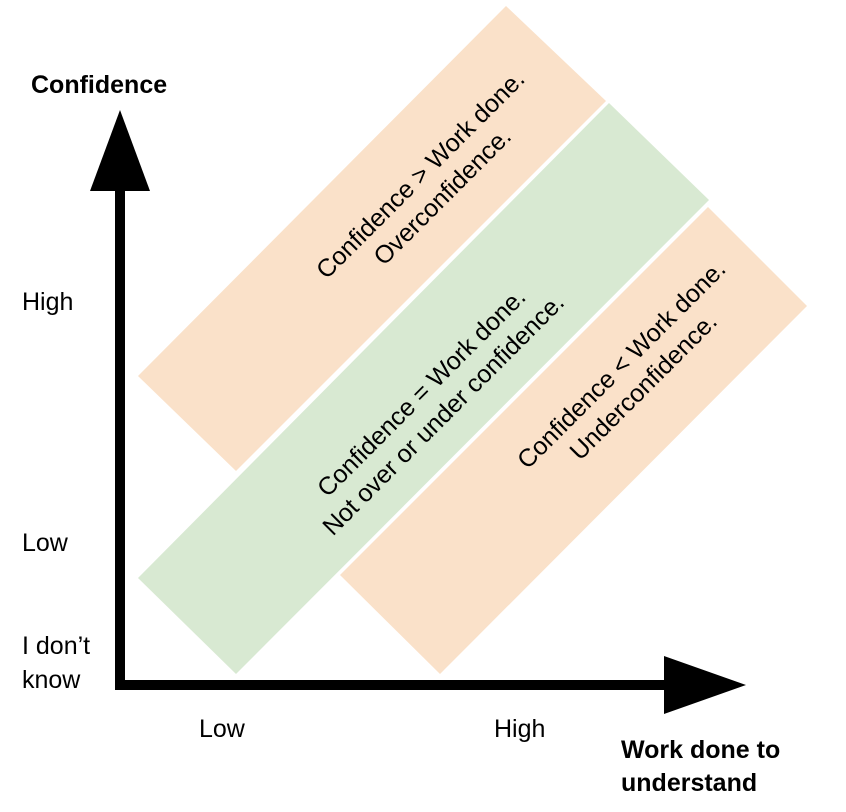 The image size is (846, 812). Describe the element at coordinates (705, 685) in the screenshot. I see `x-axis-arrowhead` at that location.